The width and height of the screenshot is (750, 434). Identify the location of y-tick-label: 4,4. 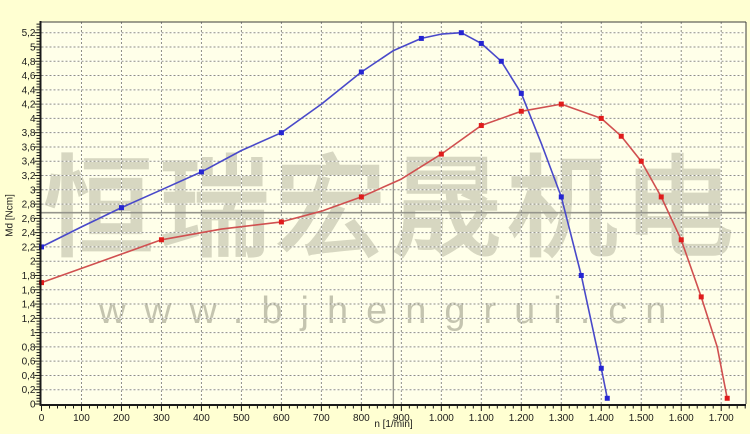
(29, 90).